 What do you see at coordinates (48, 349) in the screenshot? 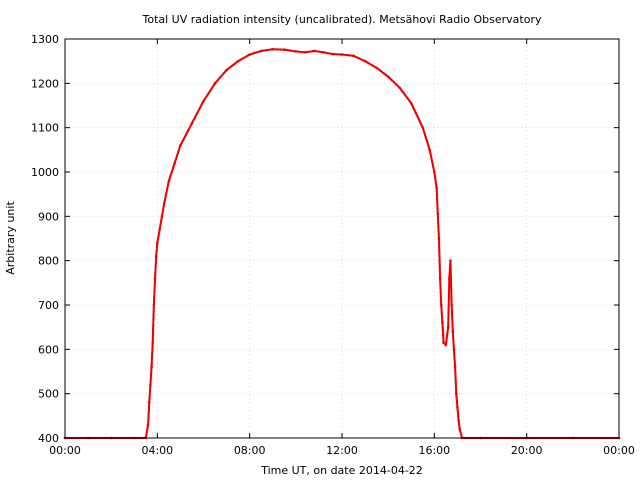
I see `y-tick-label: 600` at bounding box center [48, 349].